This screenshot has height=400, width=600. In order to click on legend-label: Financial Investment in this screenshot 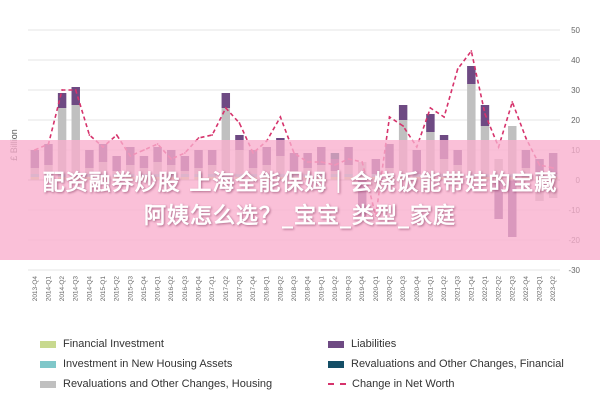, I will do `click(113, 344)`.